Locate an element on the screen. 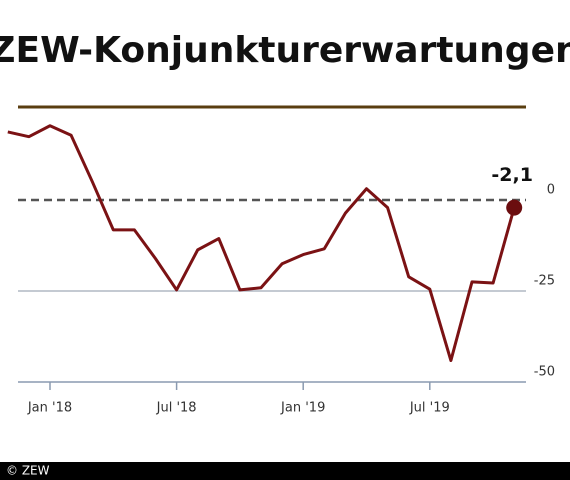 This screenshot has width=570, height=480. value-label: -2,1 is located at coordinates (512, 175).